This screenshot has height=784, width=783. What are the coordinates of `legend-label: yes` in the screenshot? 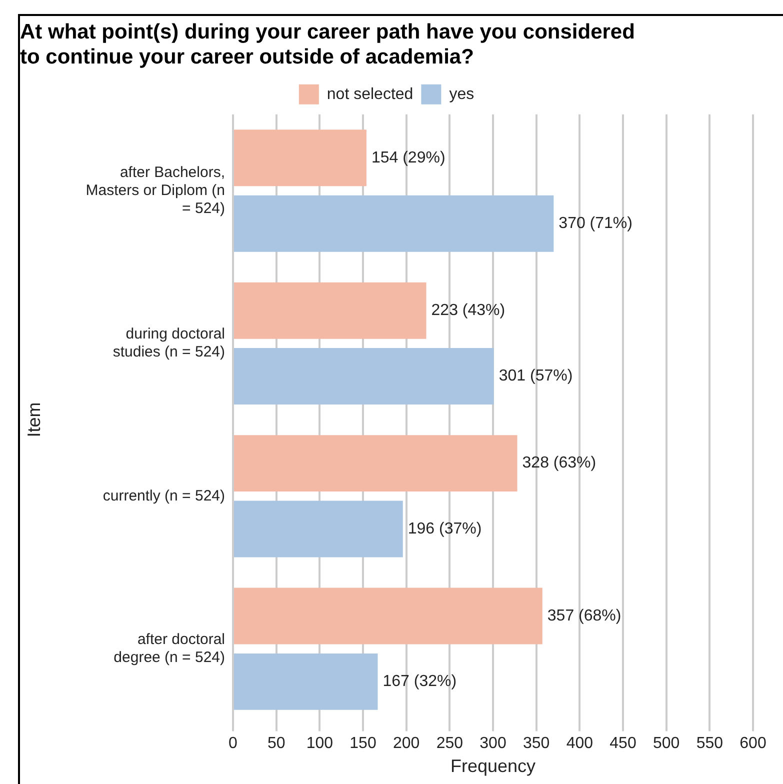 It's located at (461, 94).